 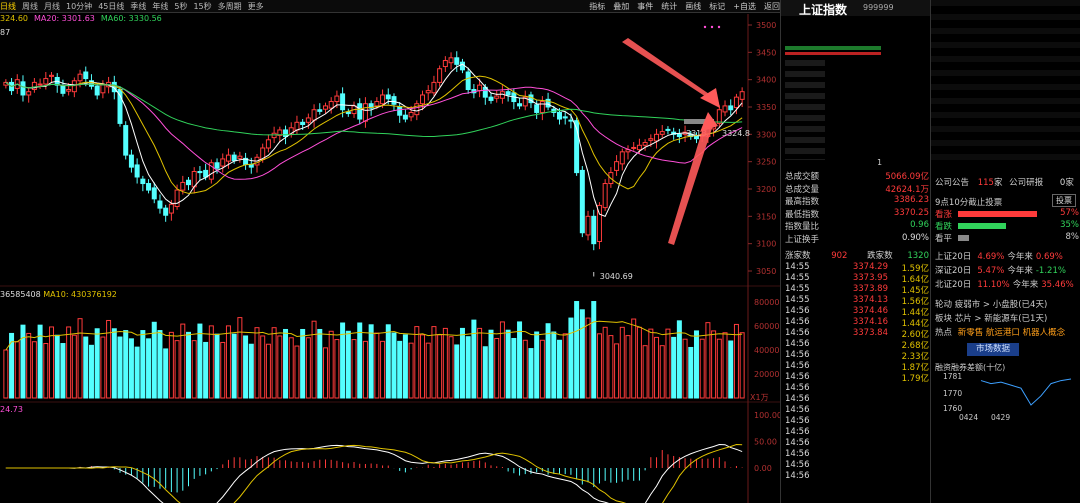 I want to click on period-tab: 多周期, so click(x=229, y=6).